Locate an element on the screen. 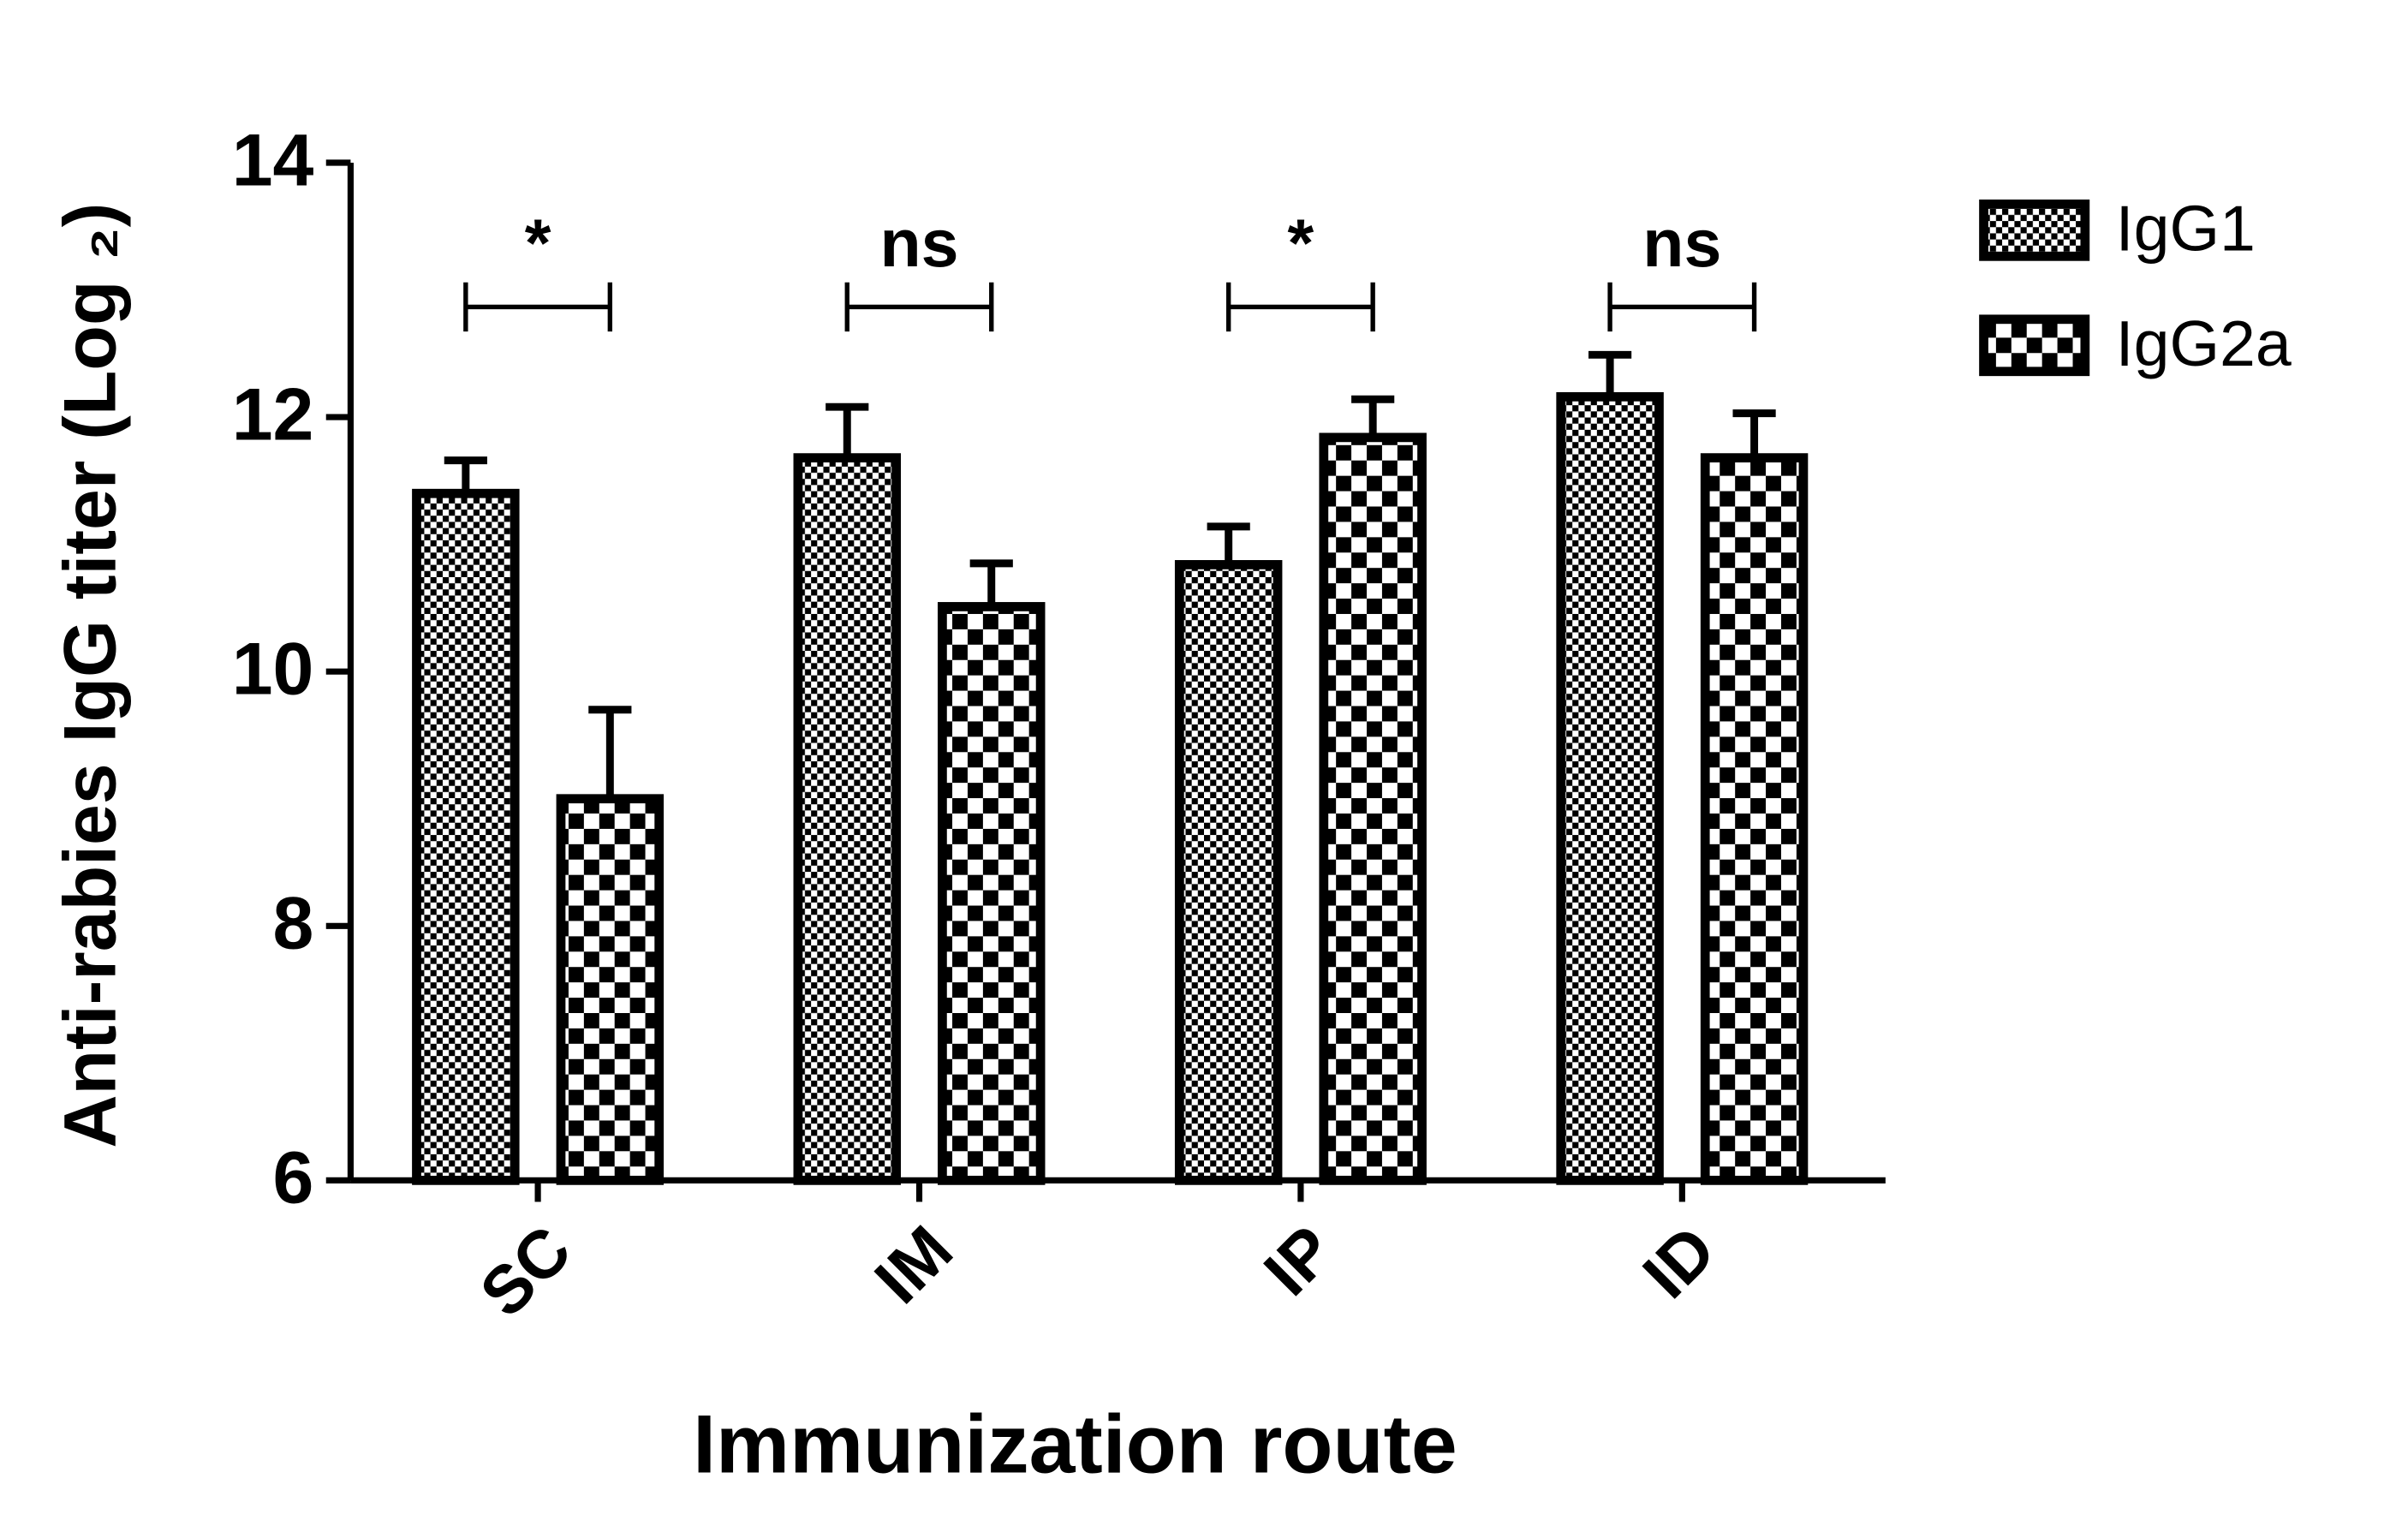 This screenshot has width=2408, height=1538. legend-label: IgG2a is located at coordinates (2204, 343).